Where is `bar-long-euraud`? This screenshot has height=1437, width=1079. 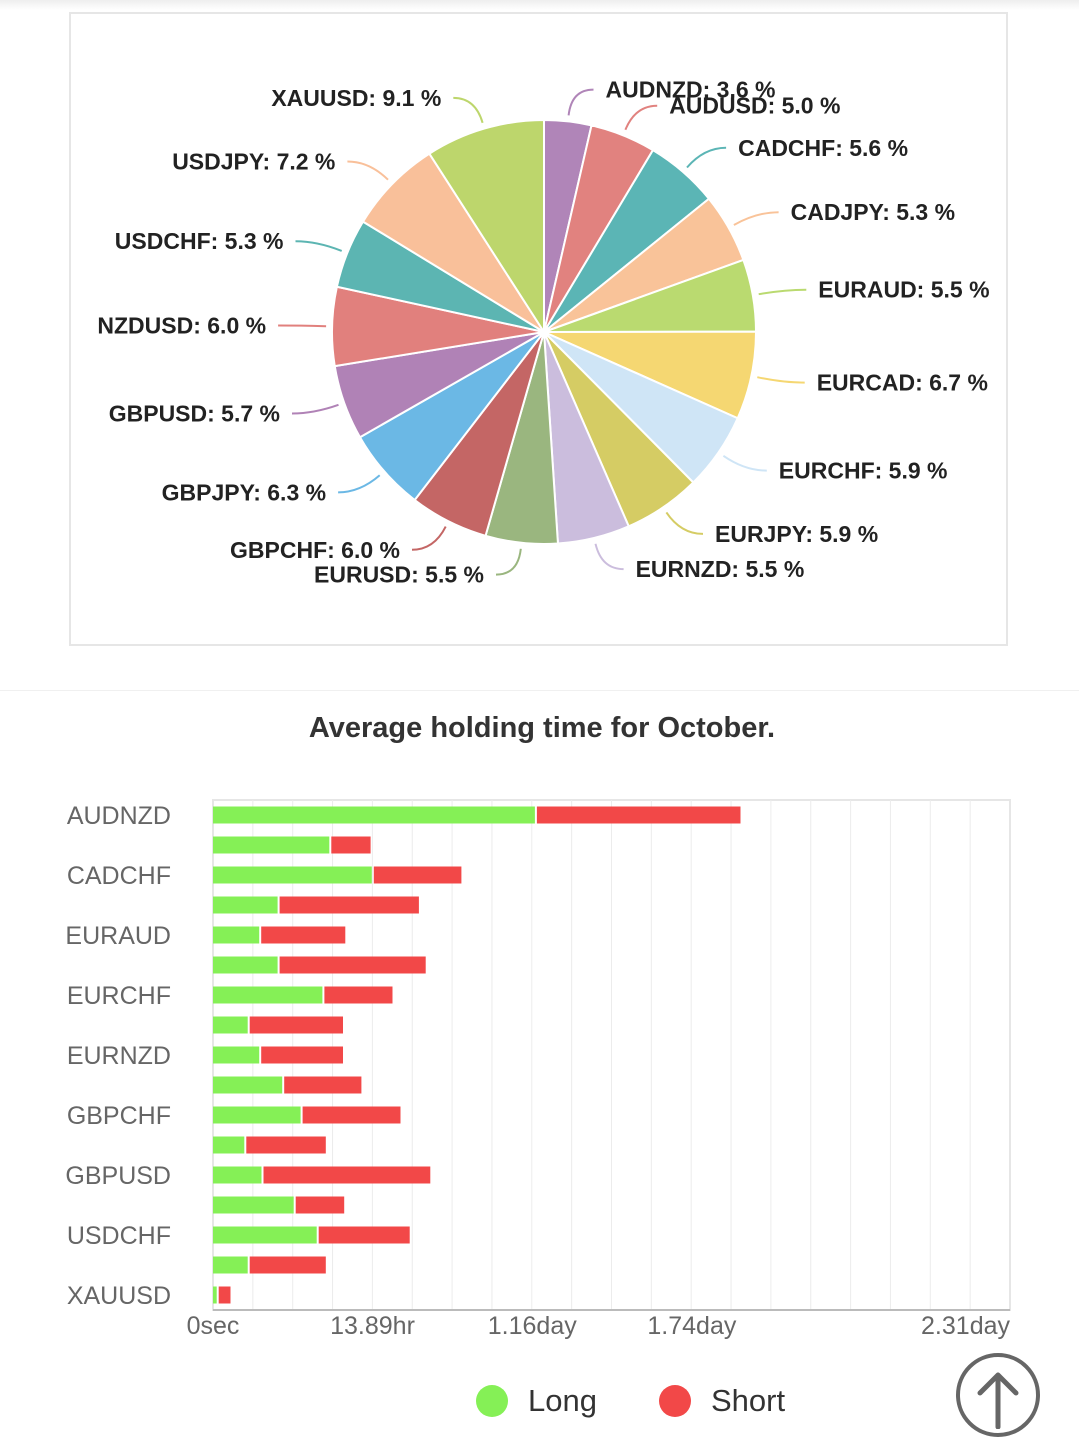 bar-long-euraud is located at coordinates (236, 935).